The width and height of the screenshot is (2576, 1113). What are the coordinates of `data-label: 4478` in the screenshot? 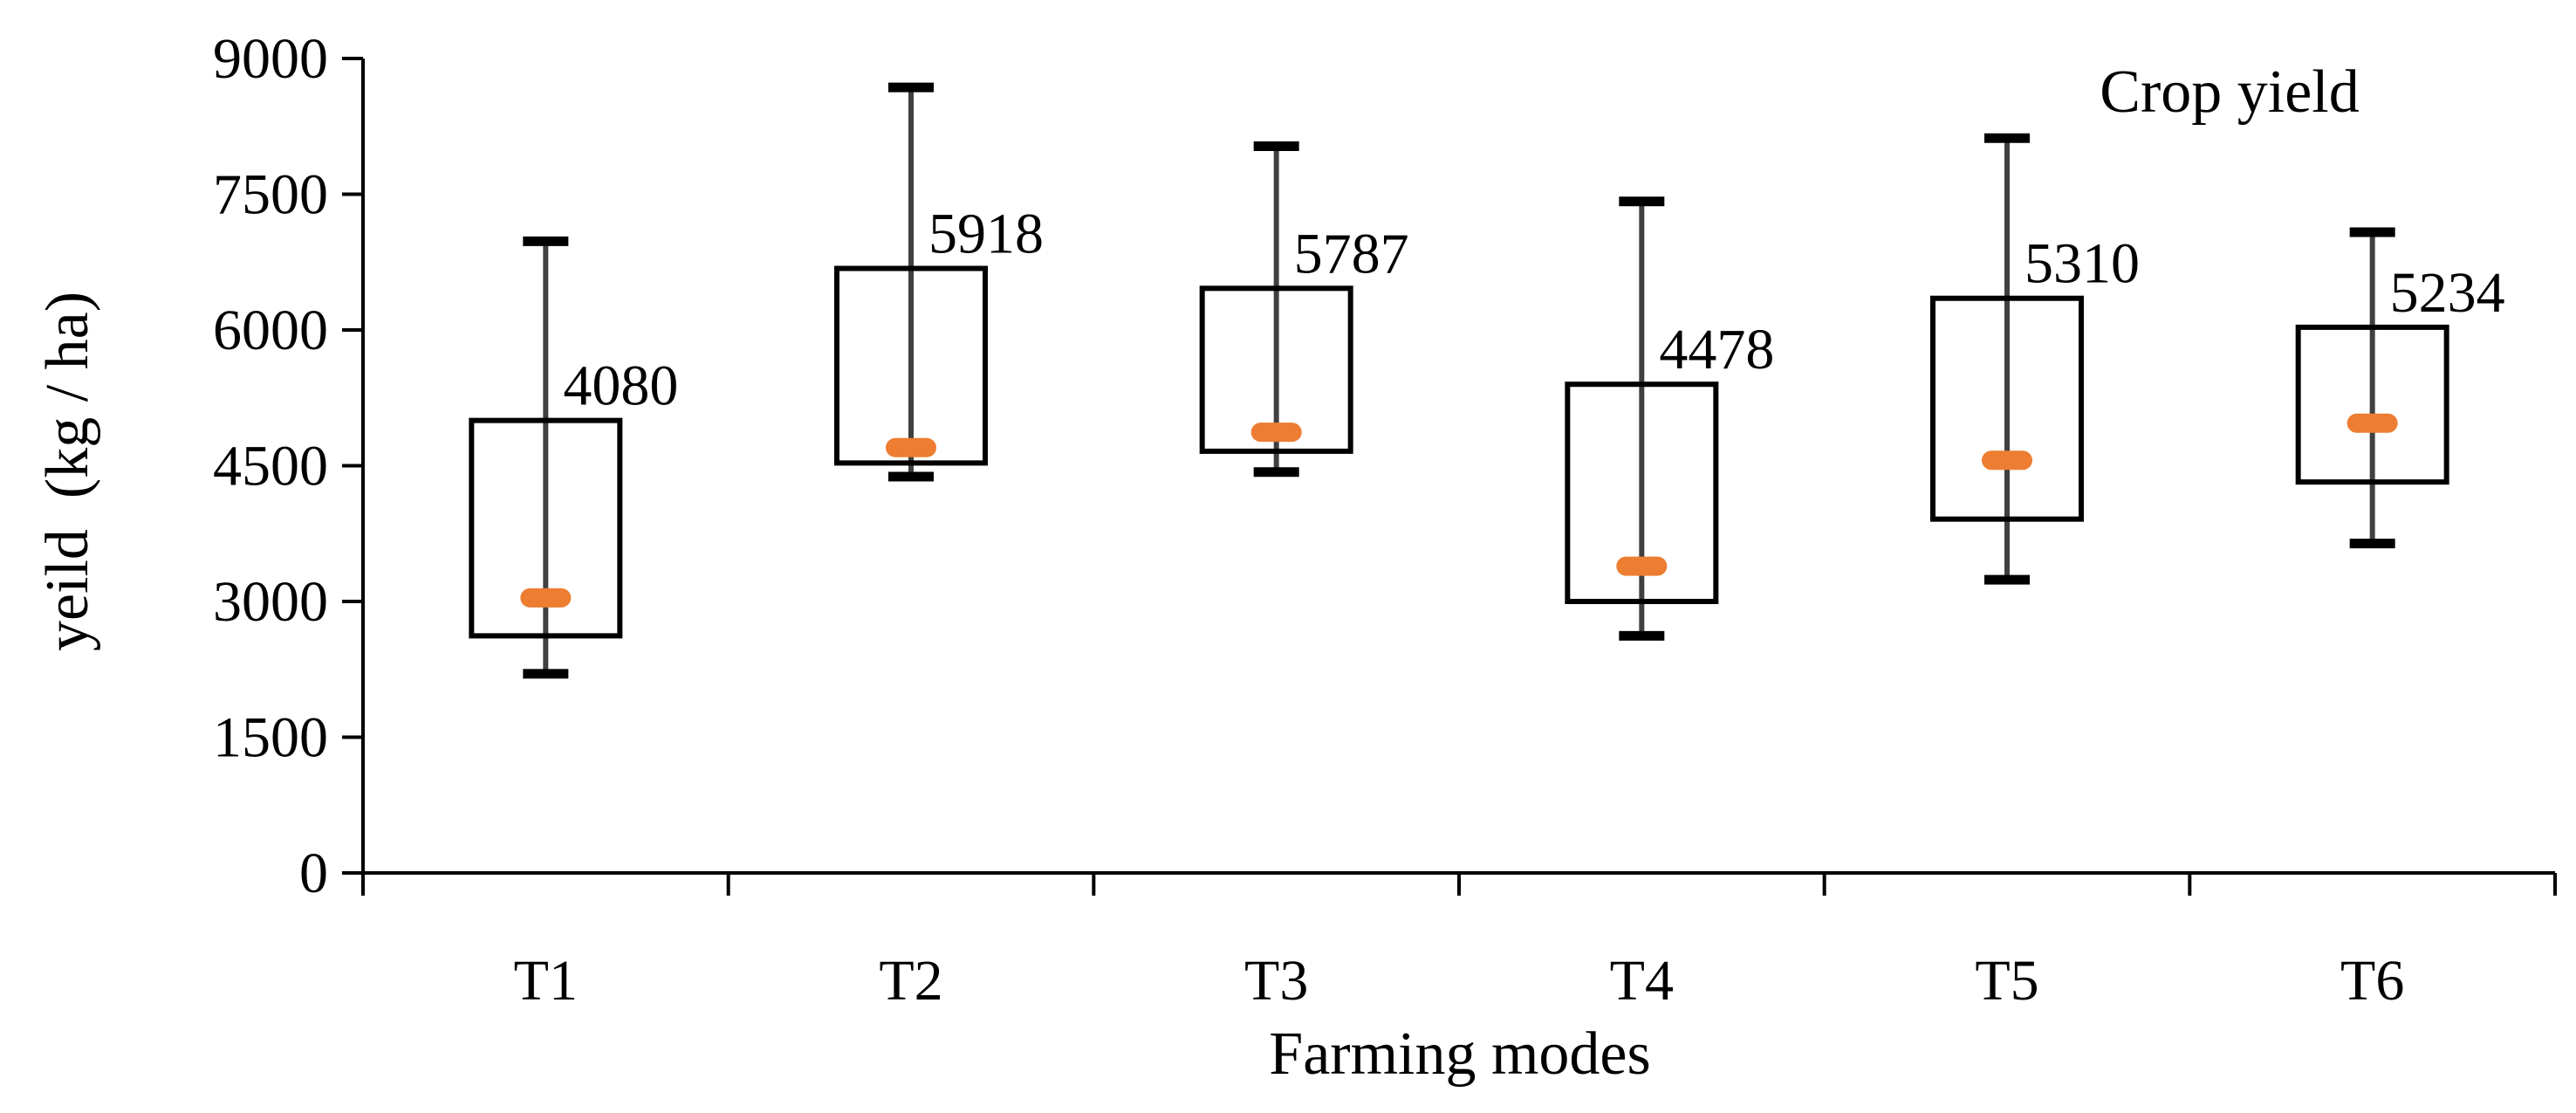 It's located at (1717, 349).